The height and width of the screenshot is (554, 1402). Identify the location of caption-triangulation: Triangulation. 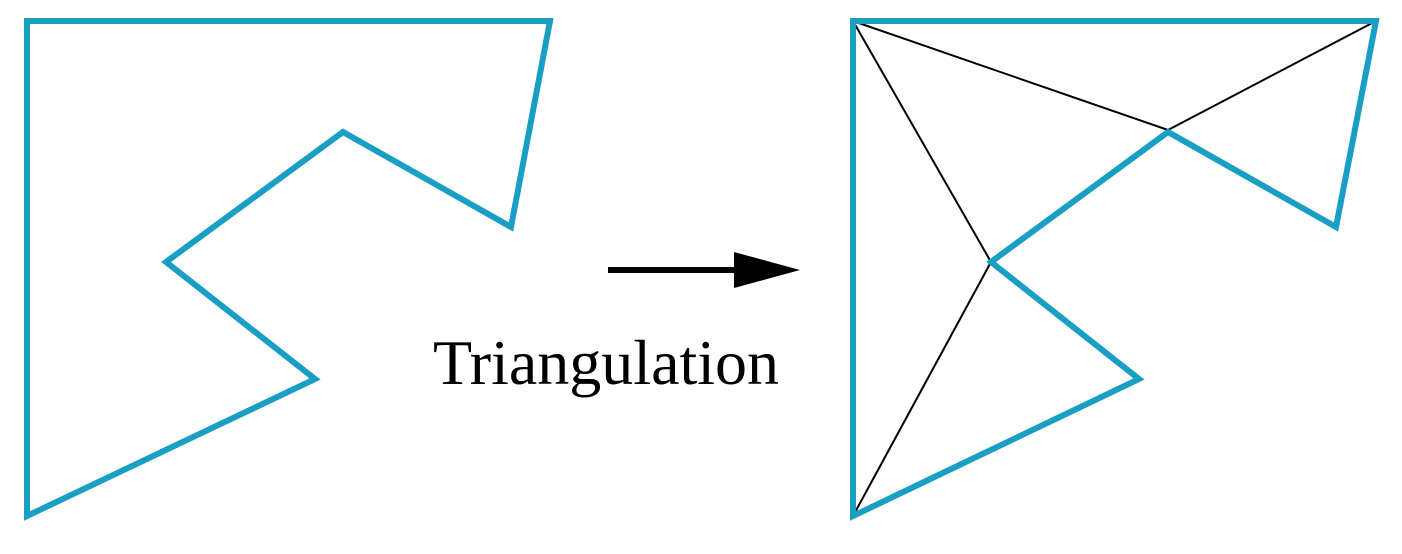
(606, 362).